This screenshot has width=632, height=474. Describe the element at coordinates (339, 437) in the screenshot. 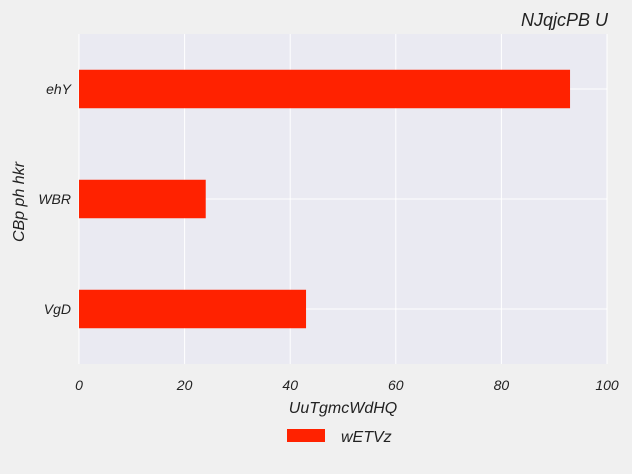

I see `legend: wETVz` at that location.